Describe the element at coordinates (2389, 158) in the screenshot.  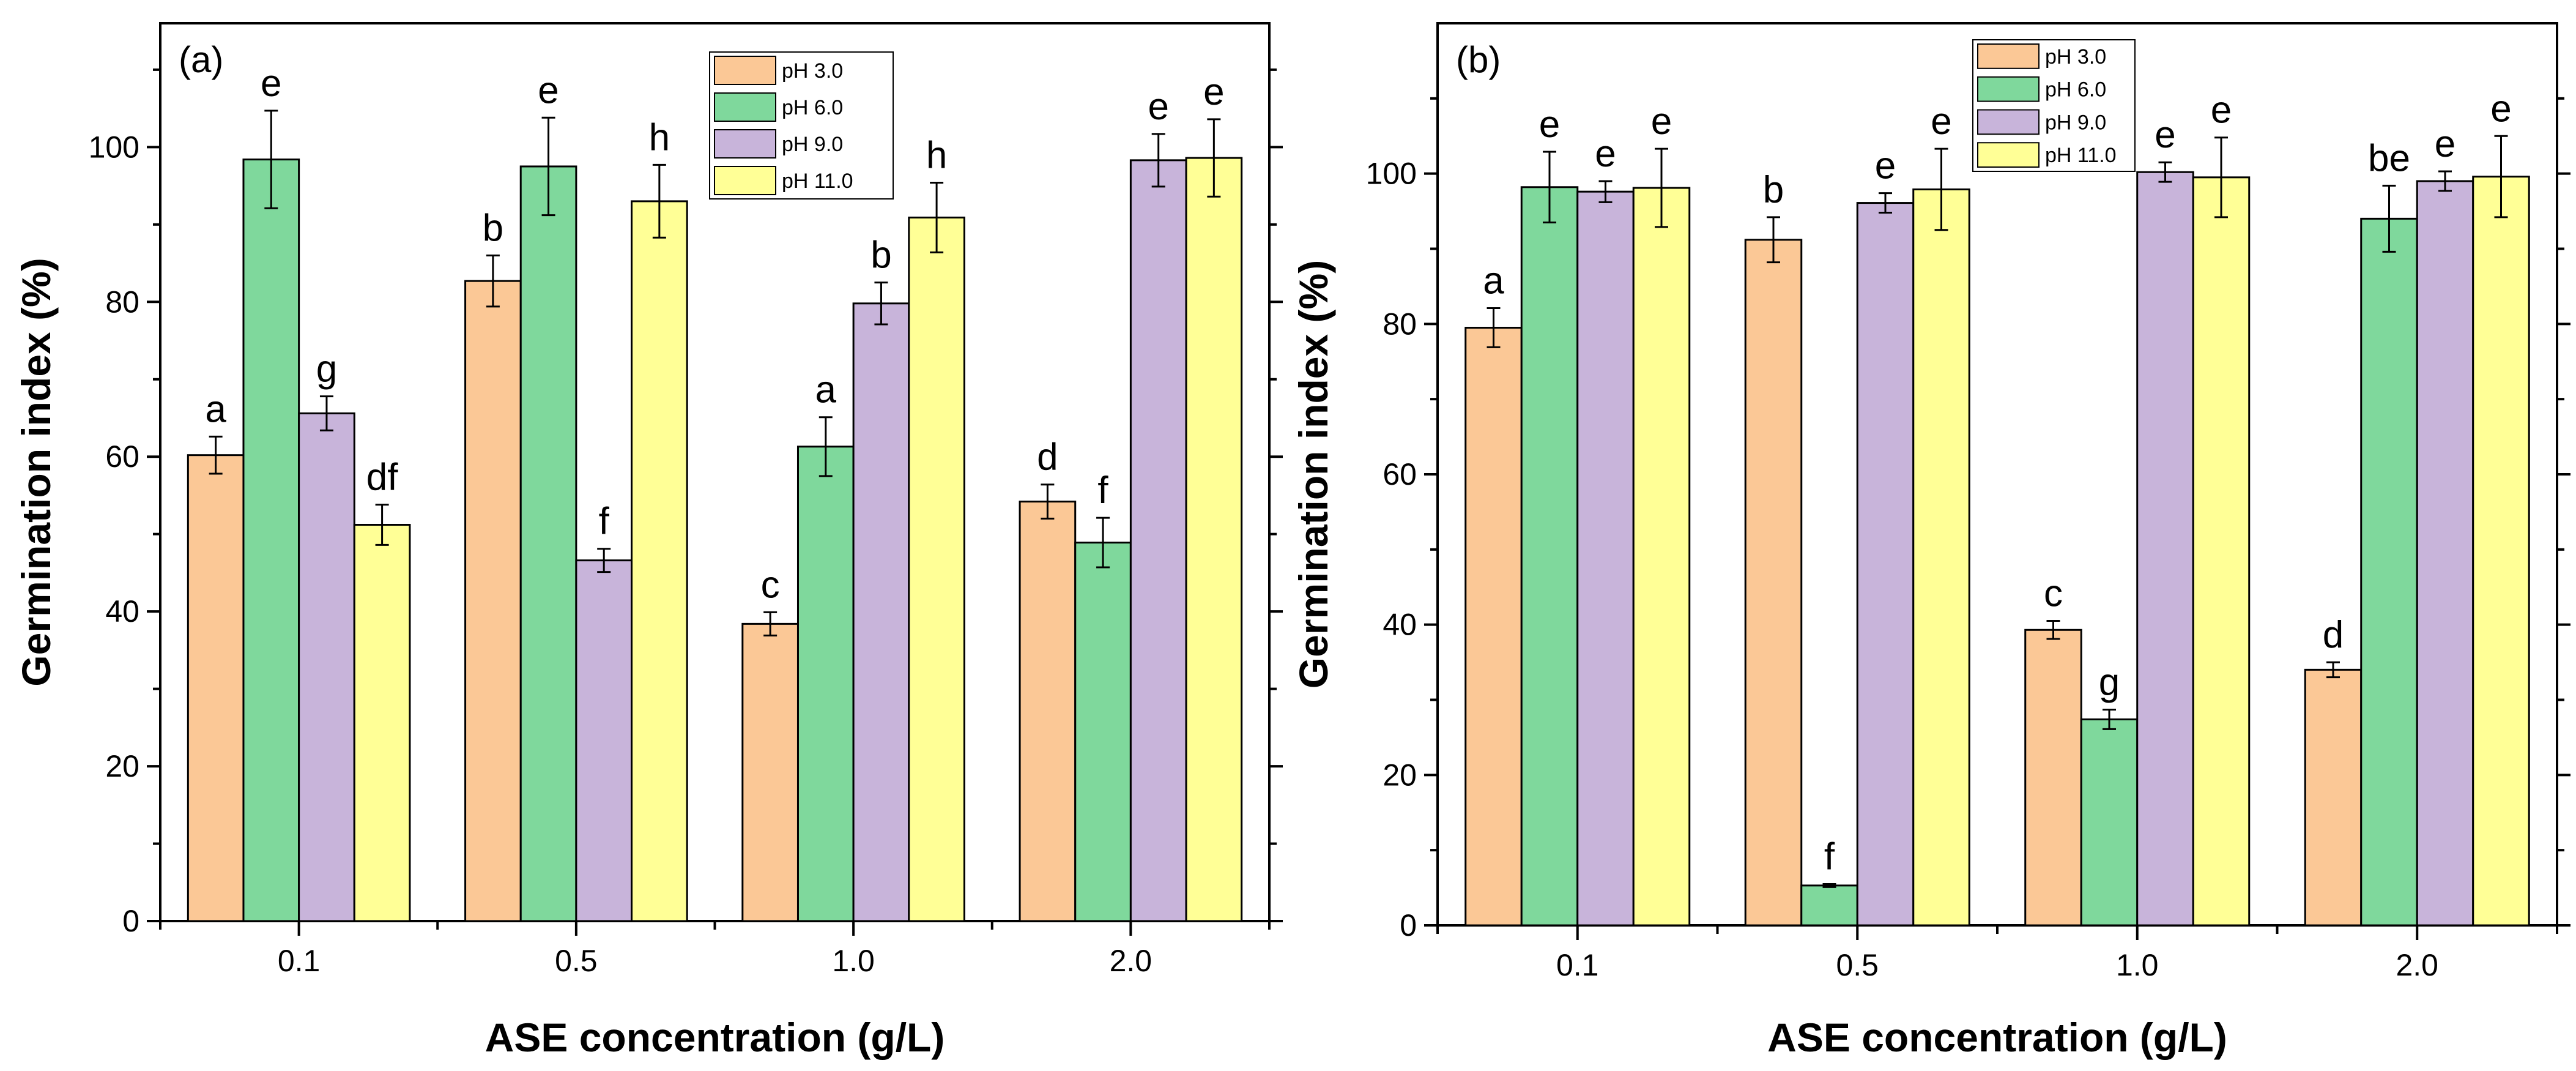
I see `significance-letter: be` at that location.